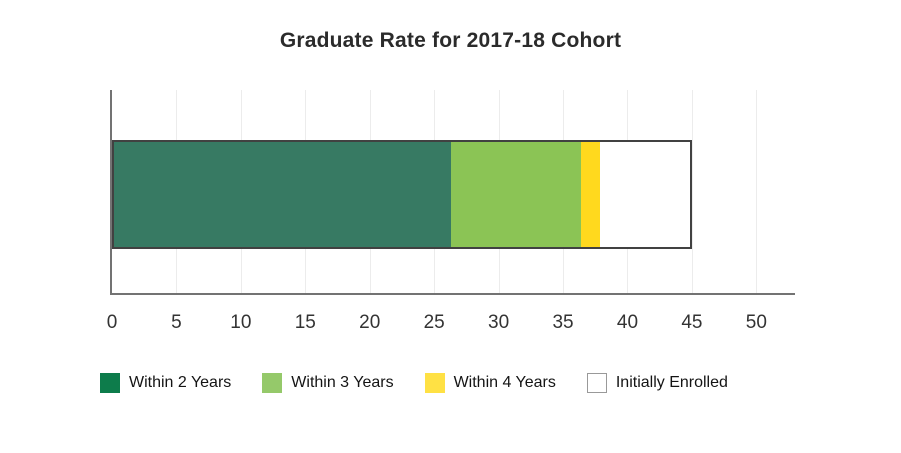 The width and height of the screenshot is (901, 453). Describe the element at coordinates (645, 194) in the screenshot. I see `bar-segment-initially-enrolled` at that location.